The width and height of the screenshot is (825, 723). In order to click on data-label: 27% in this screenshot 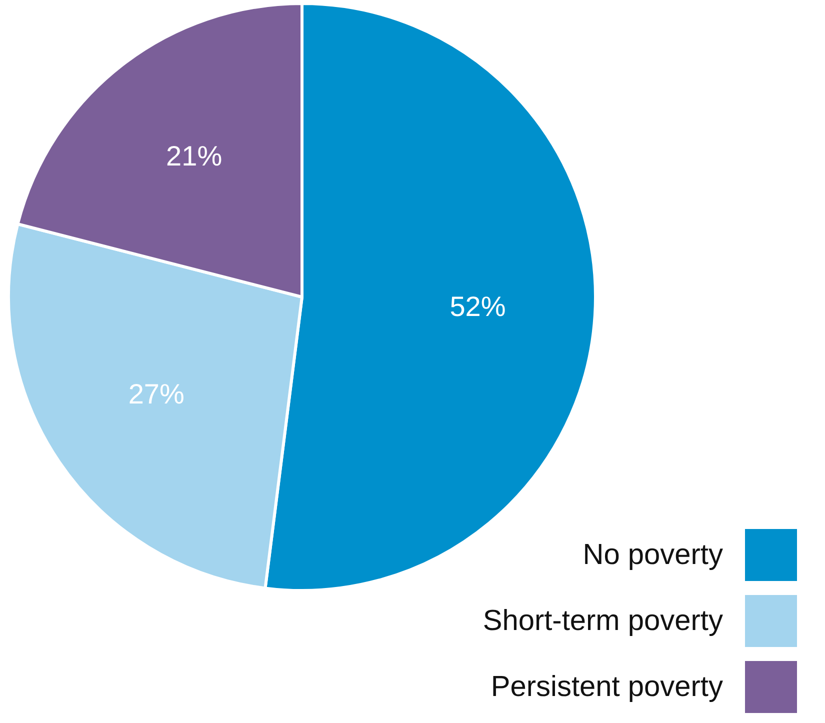, I will do `click(156, 394)`.